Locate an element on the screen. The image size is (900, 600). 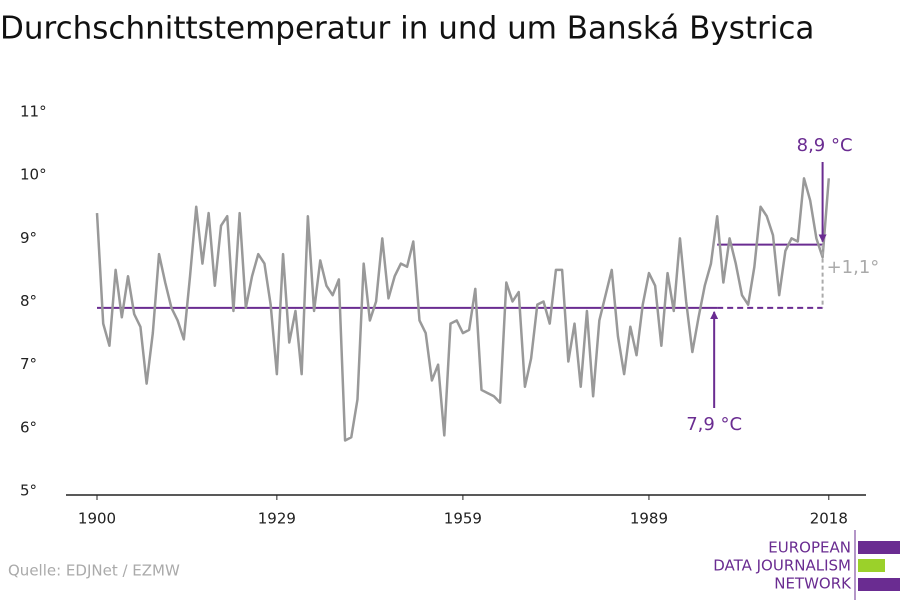
logo-text: NETWORK is located at coordinates (813, 584).